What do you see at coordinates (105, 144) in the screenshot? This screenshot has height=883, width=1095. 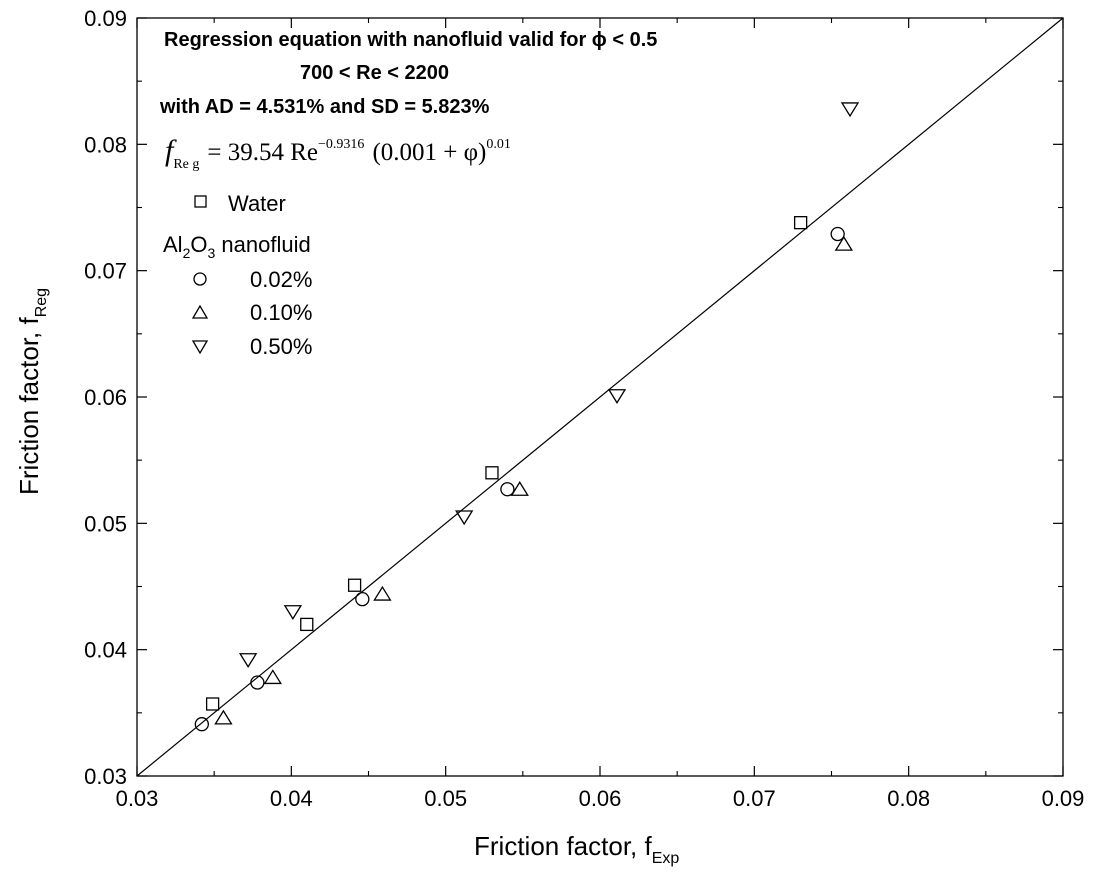 I see `y-tick-label: 0.08` at bounding box center [105, 144].